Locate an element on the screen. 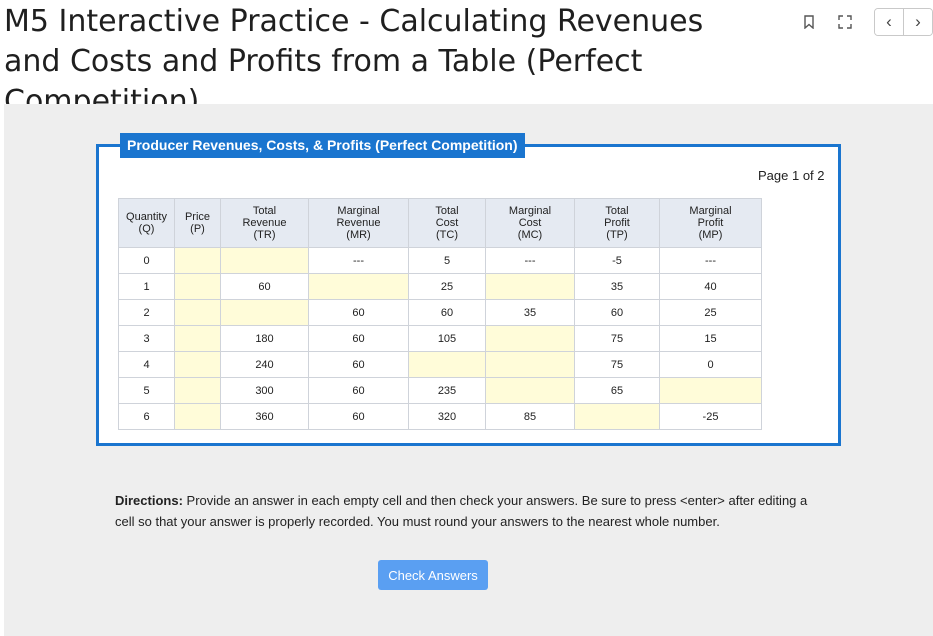 Image resolution: width=933 pixels, height=636 pixels. header-line: (TP) is located at coordinates (617, 235).